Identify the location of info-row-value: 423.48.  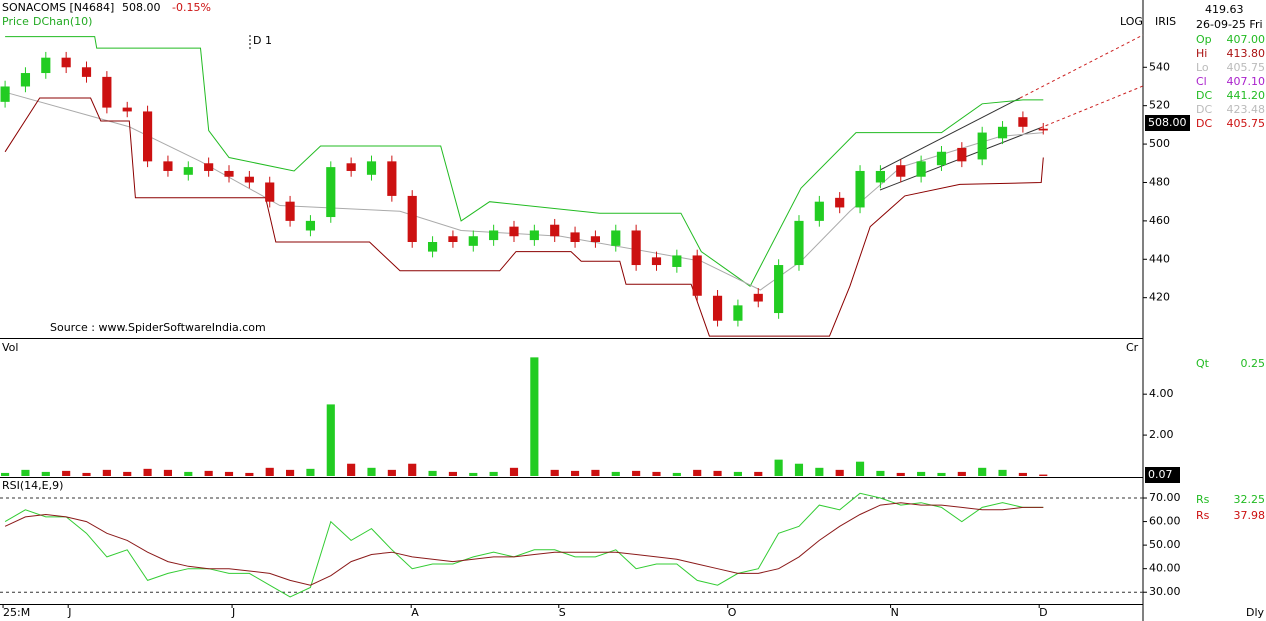
(1246, 109).